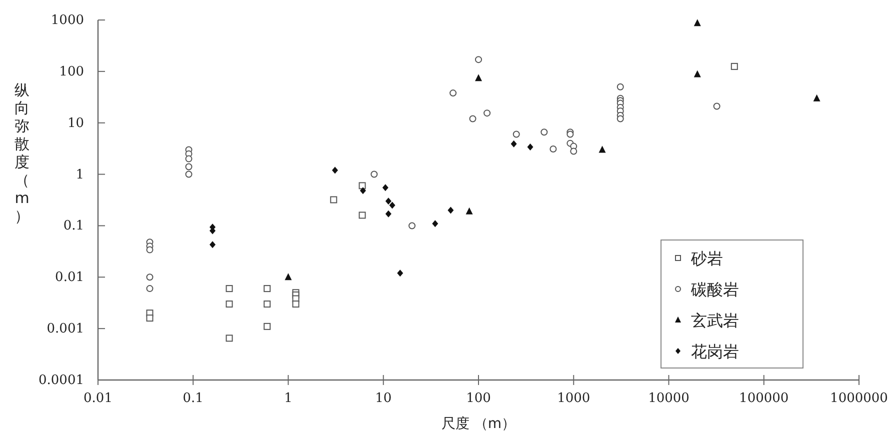 Image resolution: width=893 pixels, height=443 pixels. I want to click on x-tick-label: 1000, so click(573, 398).